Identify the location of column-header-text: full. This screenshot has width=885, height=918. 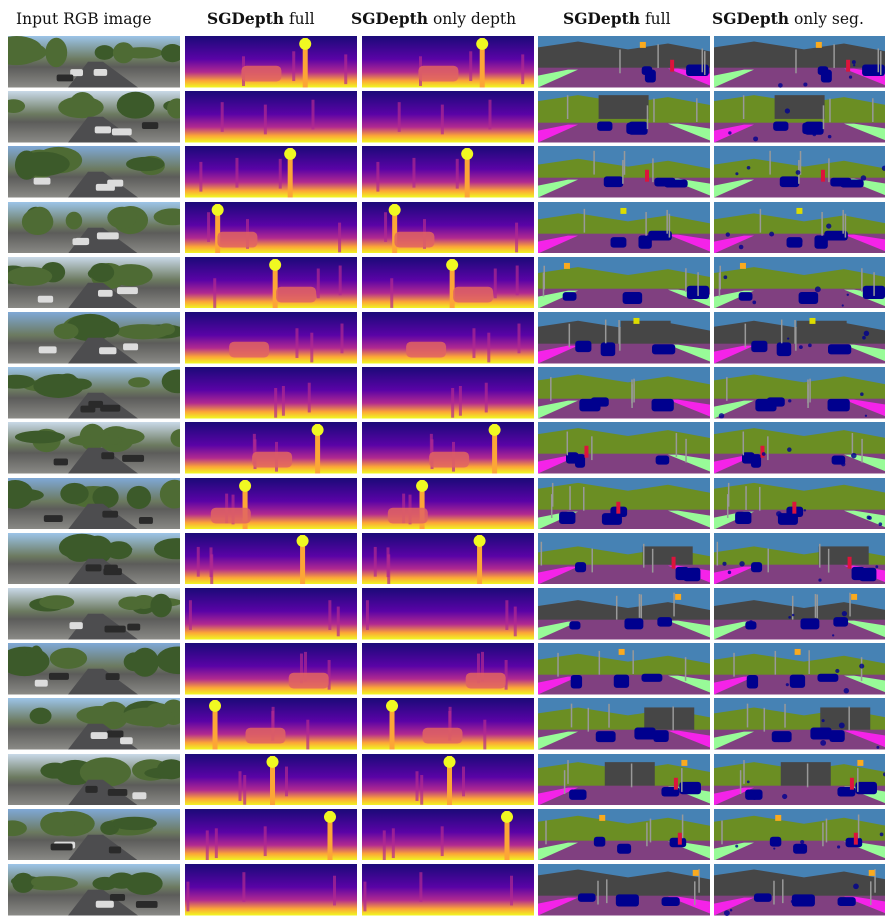
(655, 19).